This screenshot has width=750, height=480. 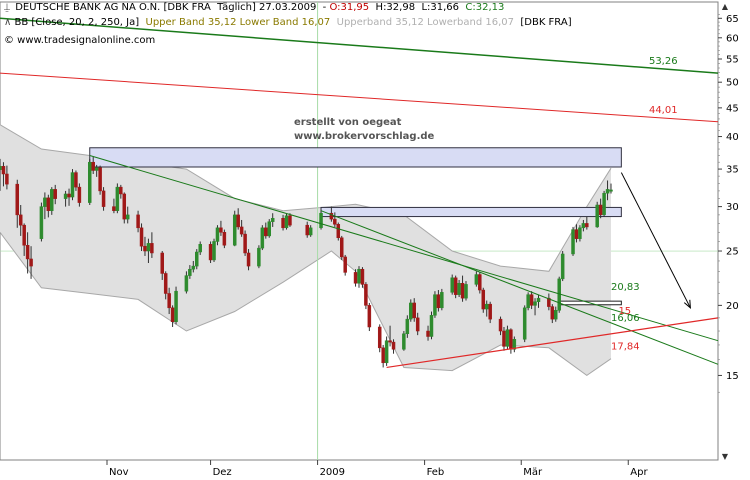 I want to click on y-tick-label: 40, so click(x=732, y=137).